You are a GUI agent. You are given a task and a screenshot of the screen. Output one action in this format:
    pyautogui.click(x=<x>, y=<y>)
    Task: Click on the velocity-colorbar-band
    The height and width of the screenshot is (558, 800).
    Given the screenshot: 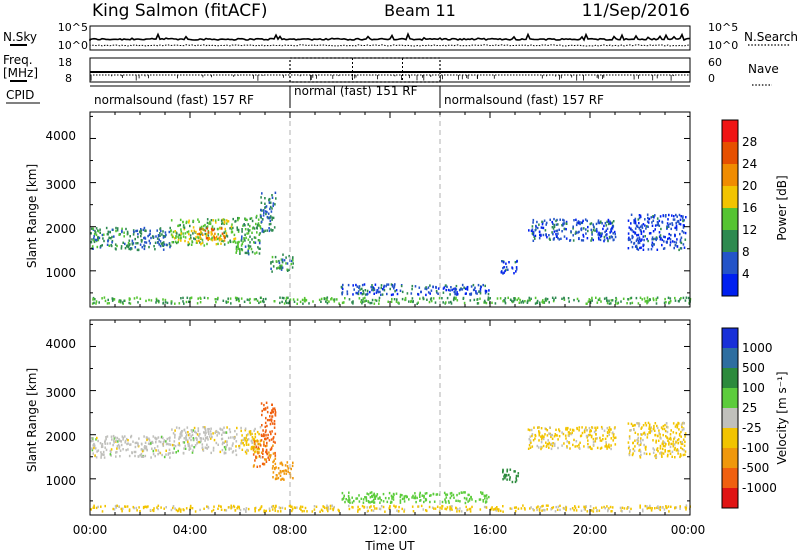 What is the action you would take?
    pyautogui.click(x=730, y=438)
    